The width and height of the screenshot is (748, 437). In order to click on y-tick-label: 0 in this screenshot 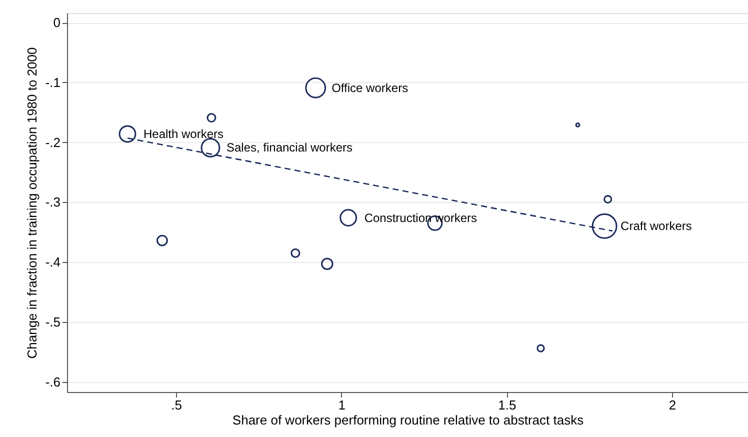, I will do `click(56, 22)`.